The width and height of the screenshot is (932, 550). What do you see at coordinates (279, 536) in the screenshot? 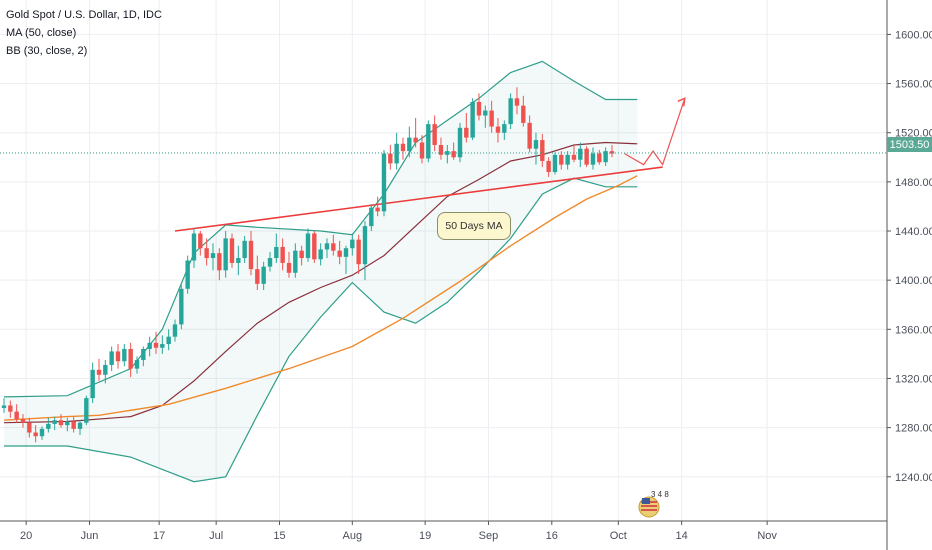
I see `x-tick-label: 15` at bounding box center [279, 536].